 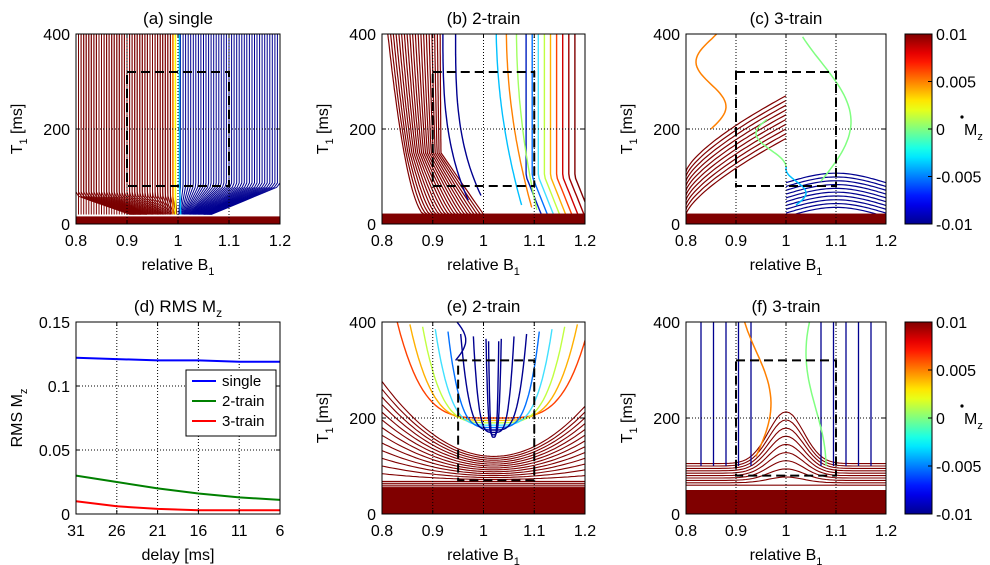 I want to click on y-tick-label: 0.05, so click(x=54, y=451).